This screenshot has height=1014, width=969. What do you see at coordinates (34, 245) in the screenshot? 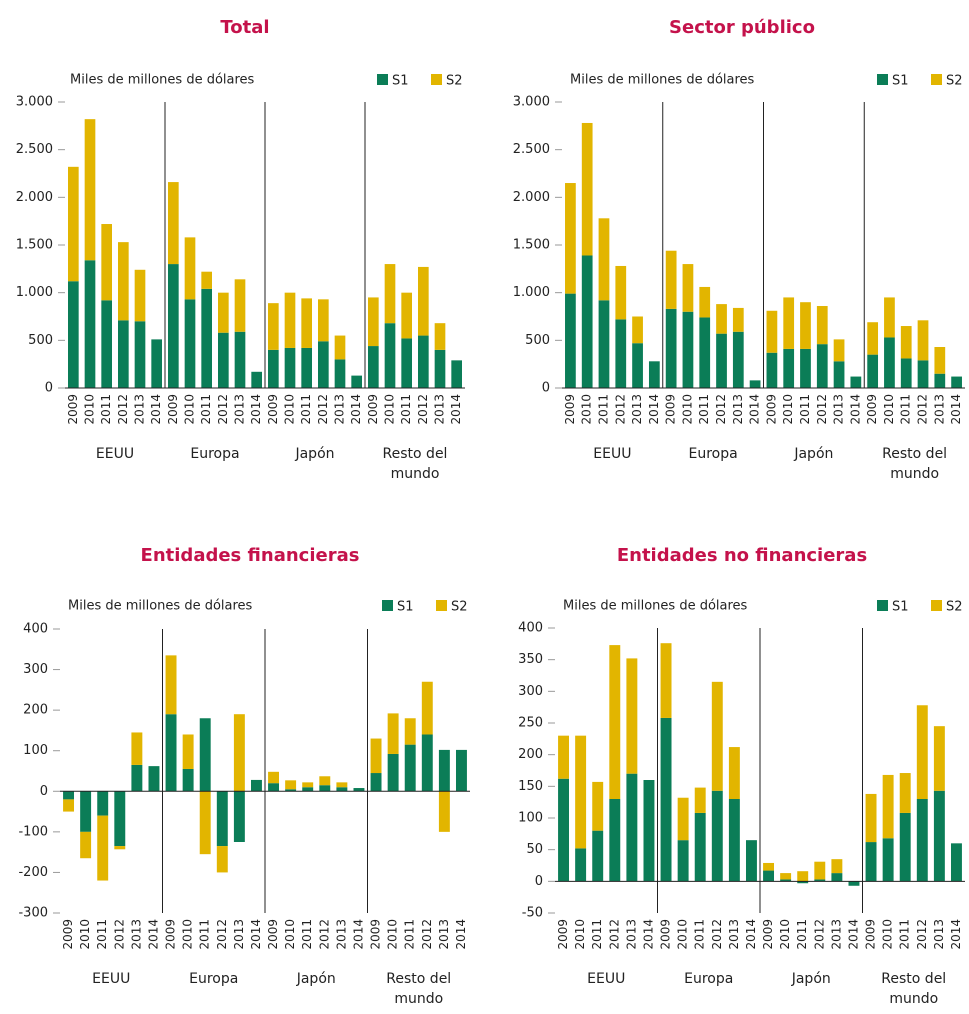
I see `y-tick-label: 1.500` at bounding box center [34, 245].